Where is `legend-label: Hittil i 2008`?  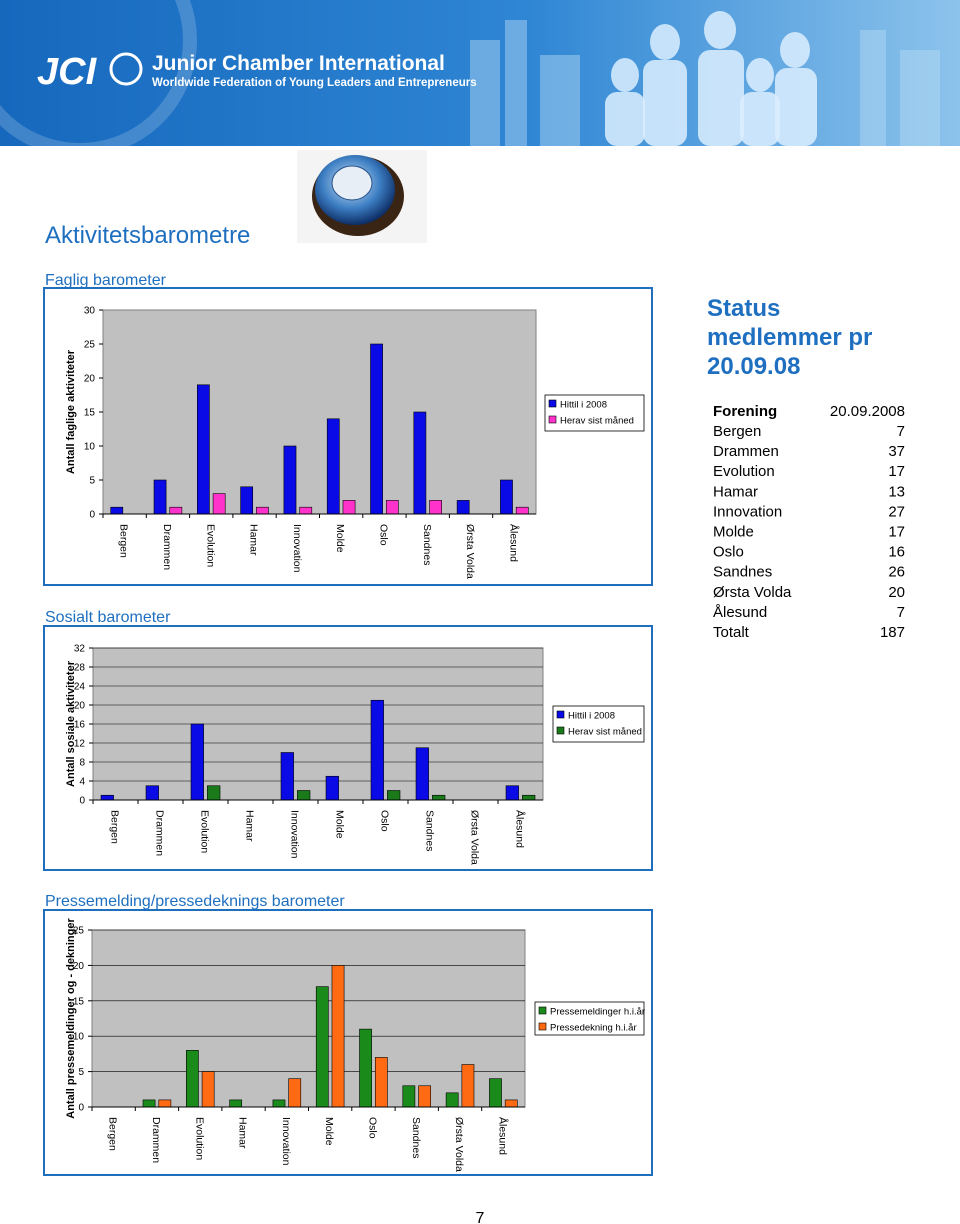 legend-label: Hittil i 2008 is located at coordinates (583, 405).